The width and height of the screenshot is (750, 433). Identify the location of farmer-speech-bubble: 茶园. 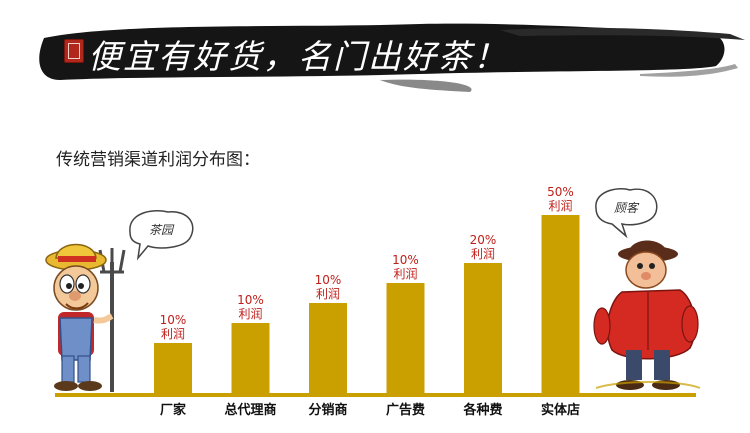
(161, 235).